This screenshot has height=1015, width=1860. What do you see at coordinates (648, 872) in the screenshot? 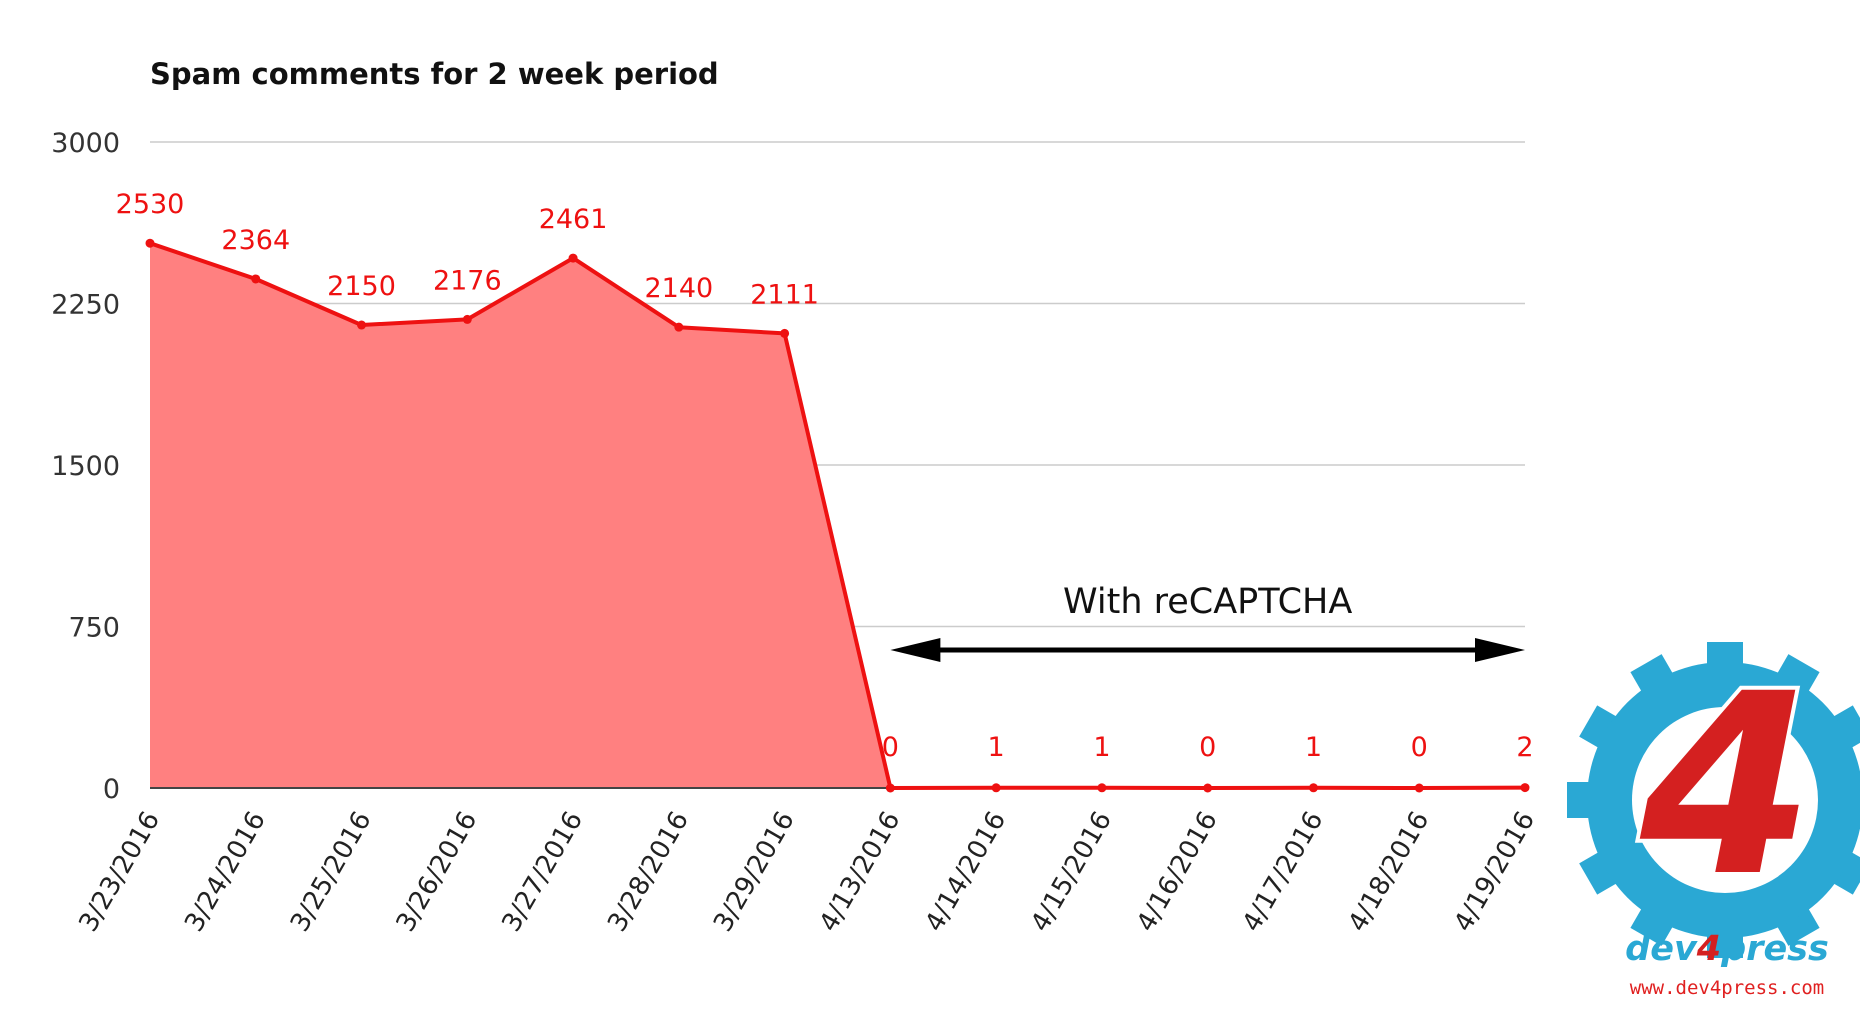
I see `x-tick-label: 3/28/2016` at bounding box center [648, 872].